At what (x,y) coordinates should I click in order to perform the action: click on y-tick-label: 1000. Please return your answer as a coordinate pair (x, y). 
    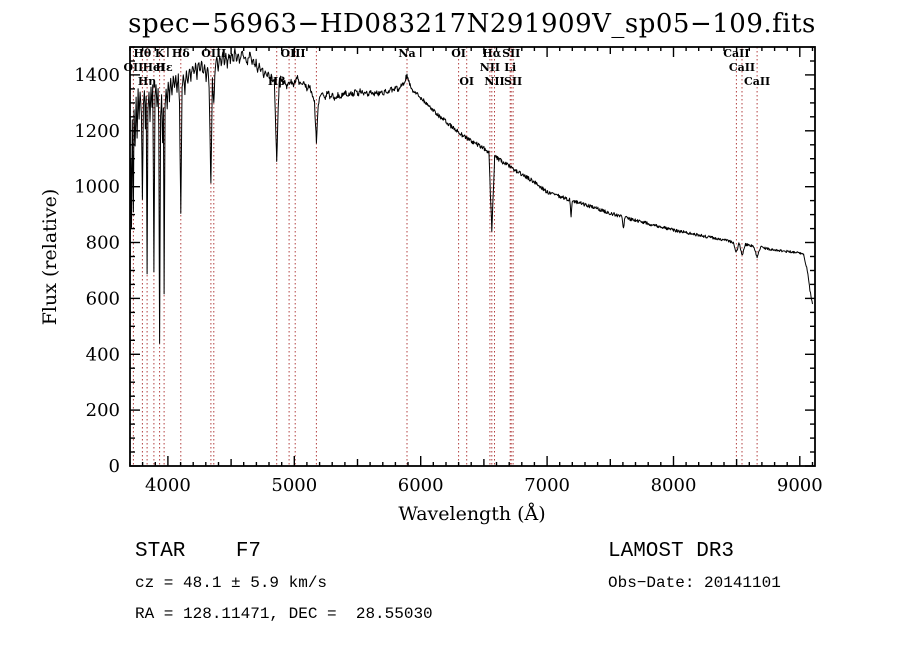
    Looking at the image, I should click on (97, 187).